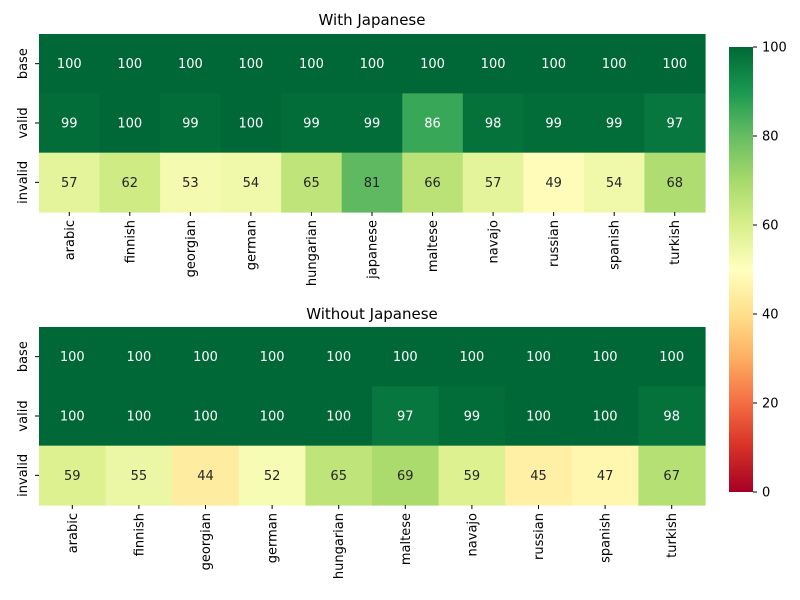 The height and width of the screenshot is (600, 800). I want to click on column-label: spanish, so click(606, 538).